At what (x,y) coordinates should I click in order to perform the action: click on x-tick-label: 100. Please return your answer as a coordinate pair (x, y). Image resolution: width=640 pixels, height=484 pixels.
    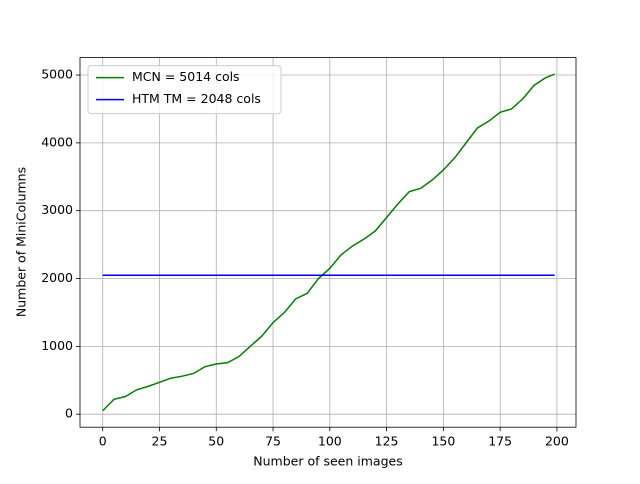
    Looking at the image, I should click on (330, 441).